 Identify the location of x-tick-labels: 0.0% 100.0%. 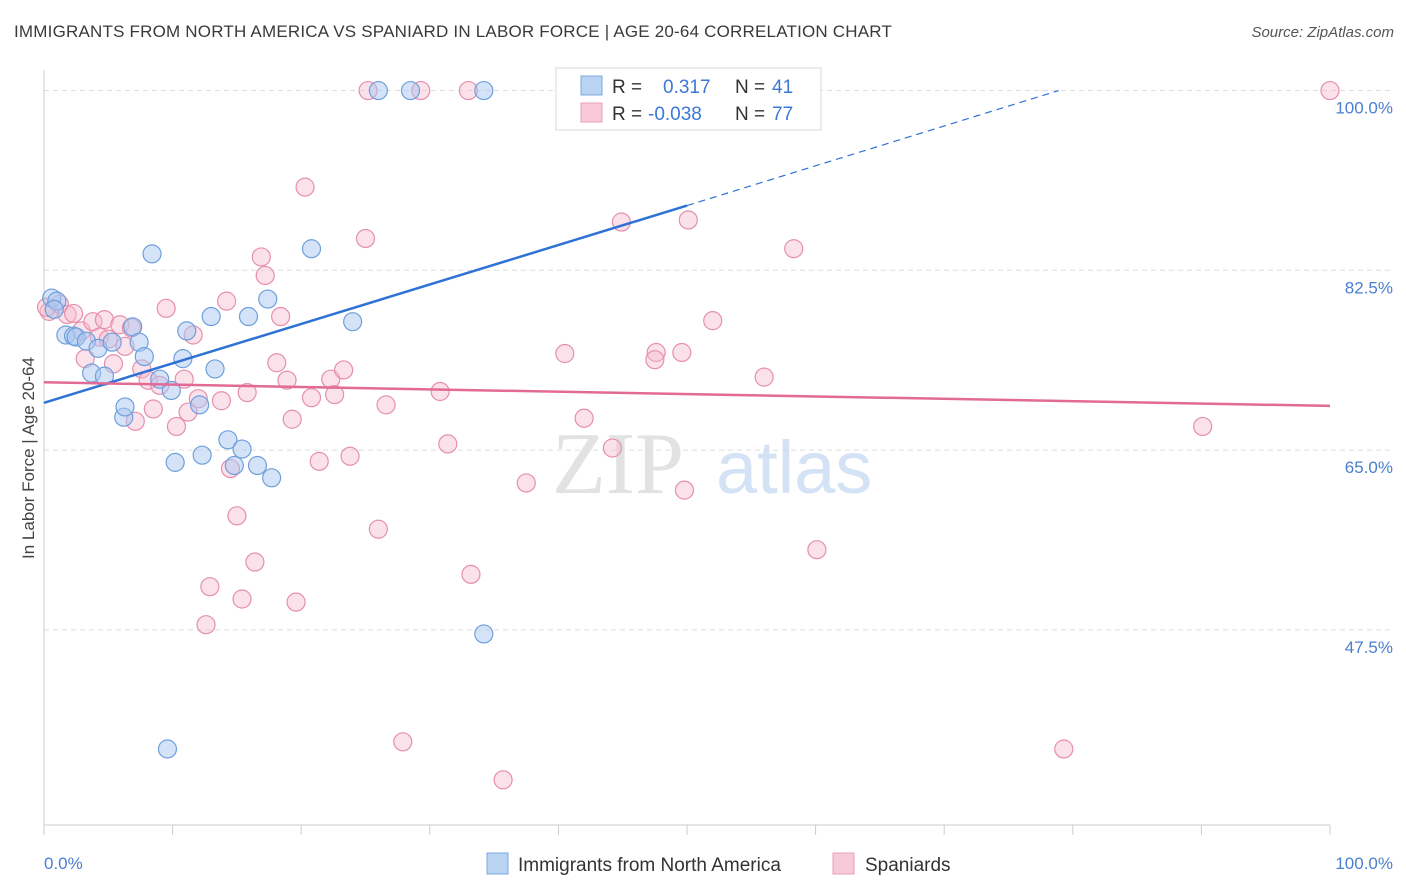
(718, 863).